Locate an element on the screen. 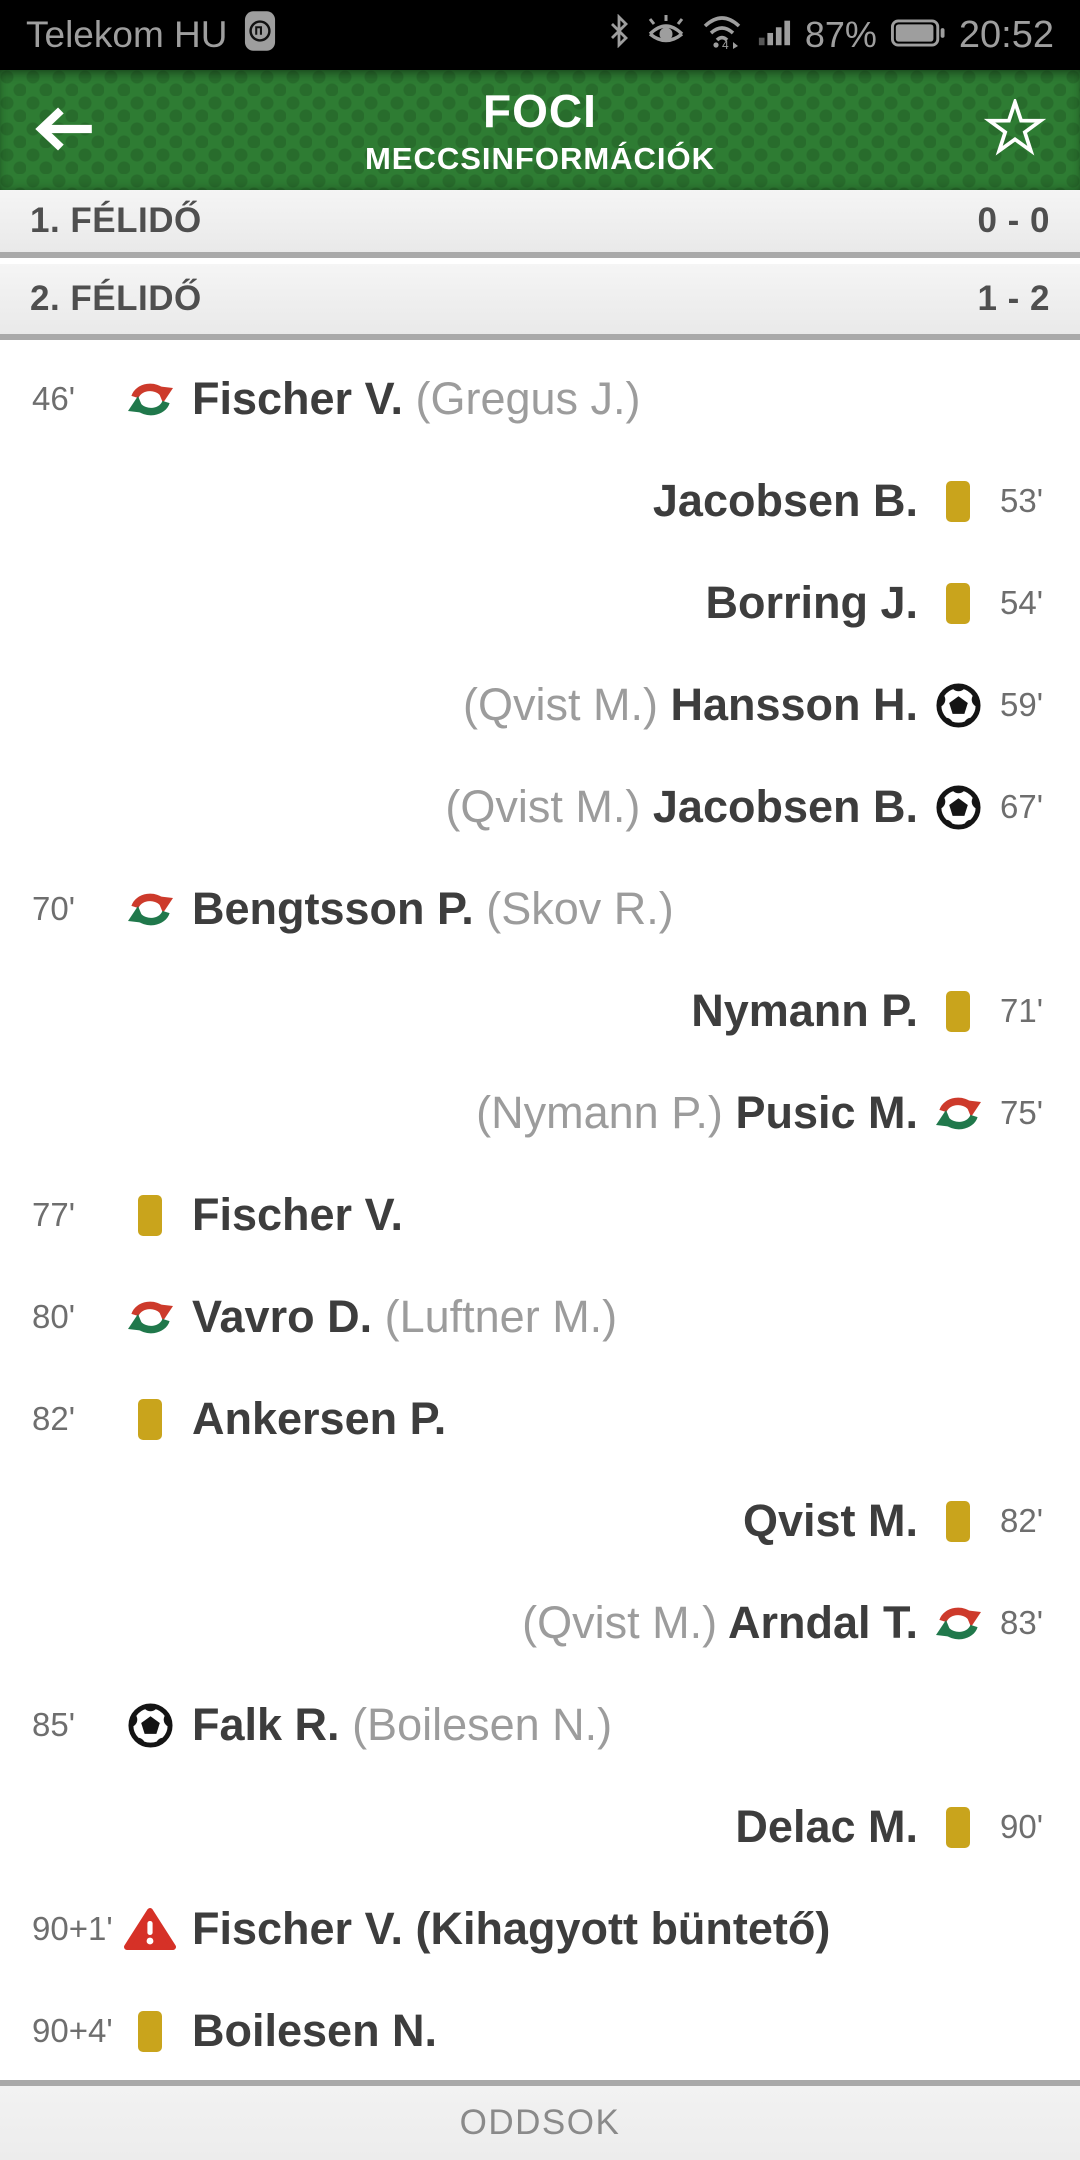  player-name: Arndal T. is located at coordinates (822, 1622).